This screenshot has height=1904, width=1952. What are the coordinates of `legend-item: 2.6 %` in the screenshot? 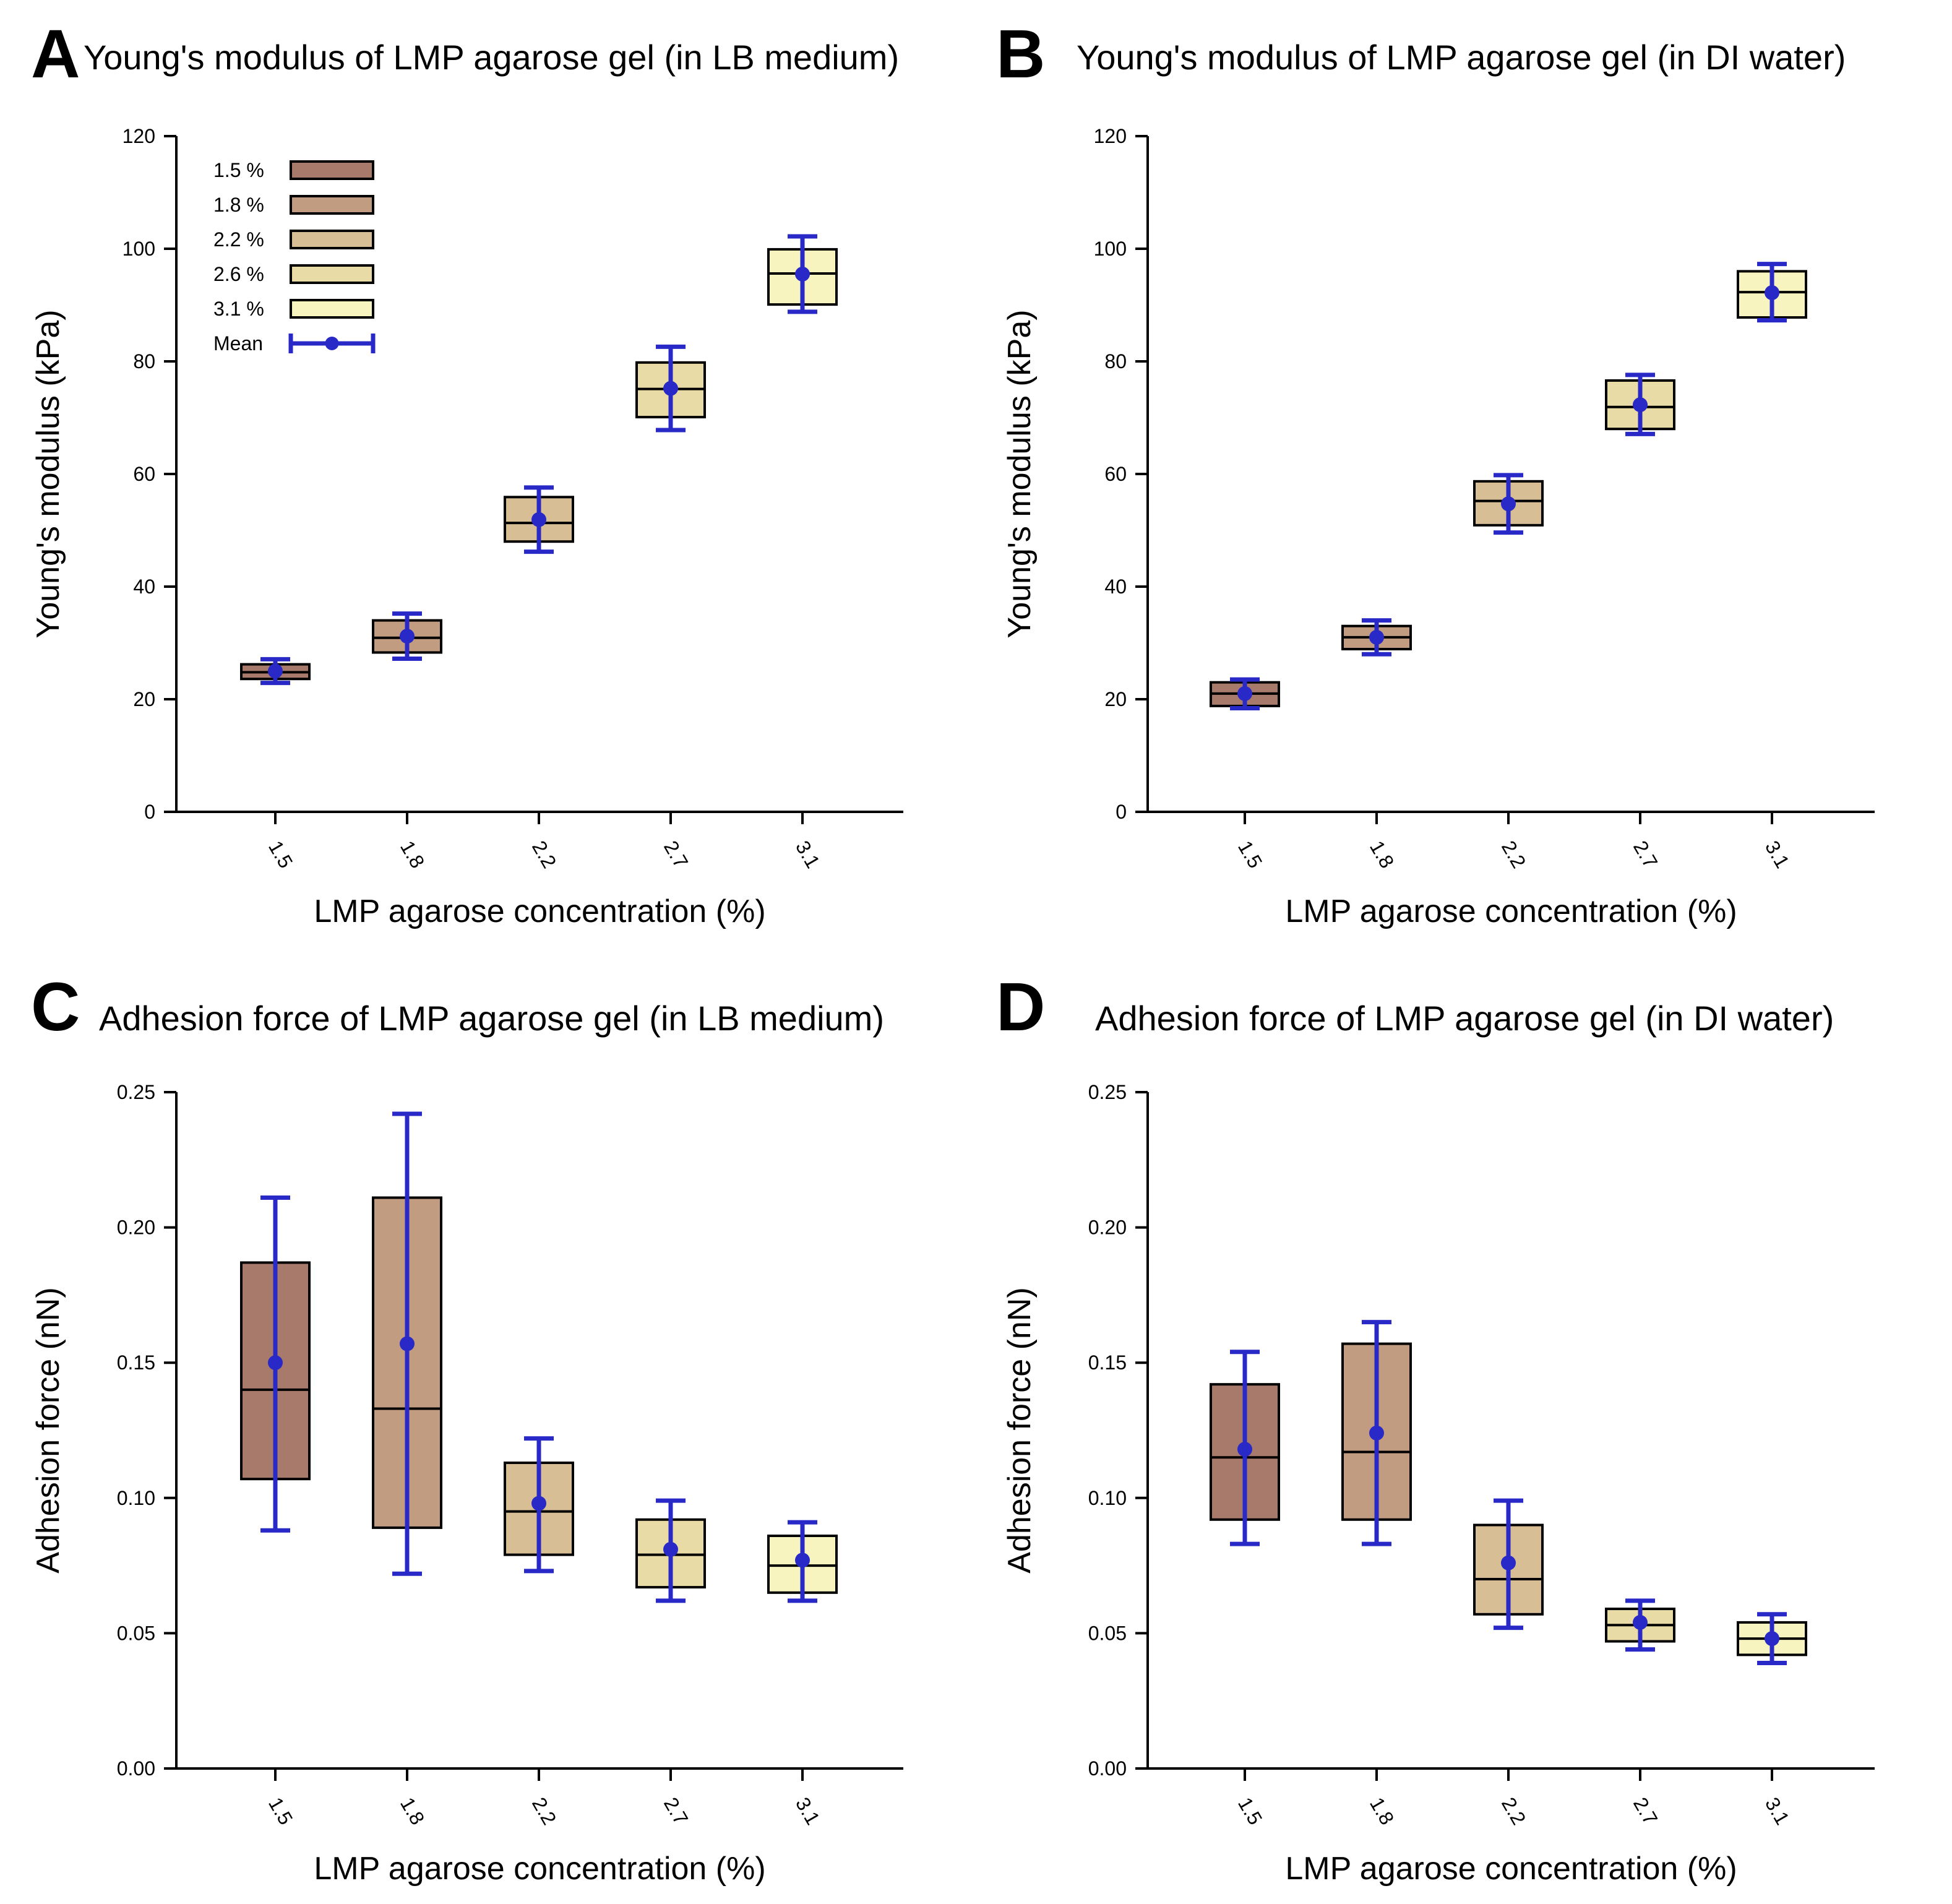 It's located at (293, 274).